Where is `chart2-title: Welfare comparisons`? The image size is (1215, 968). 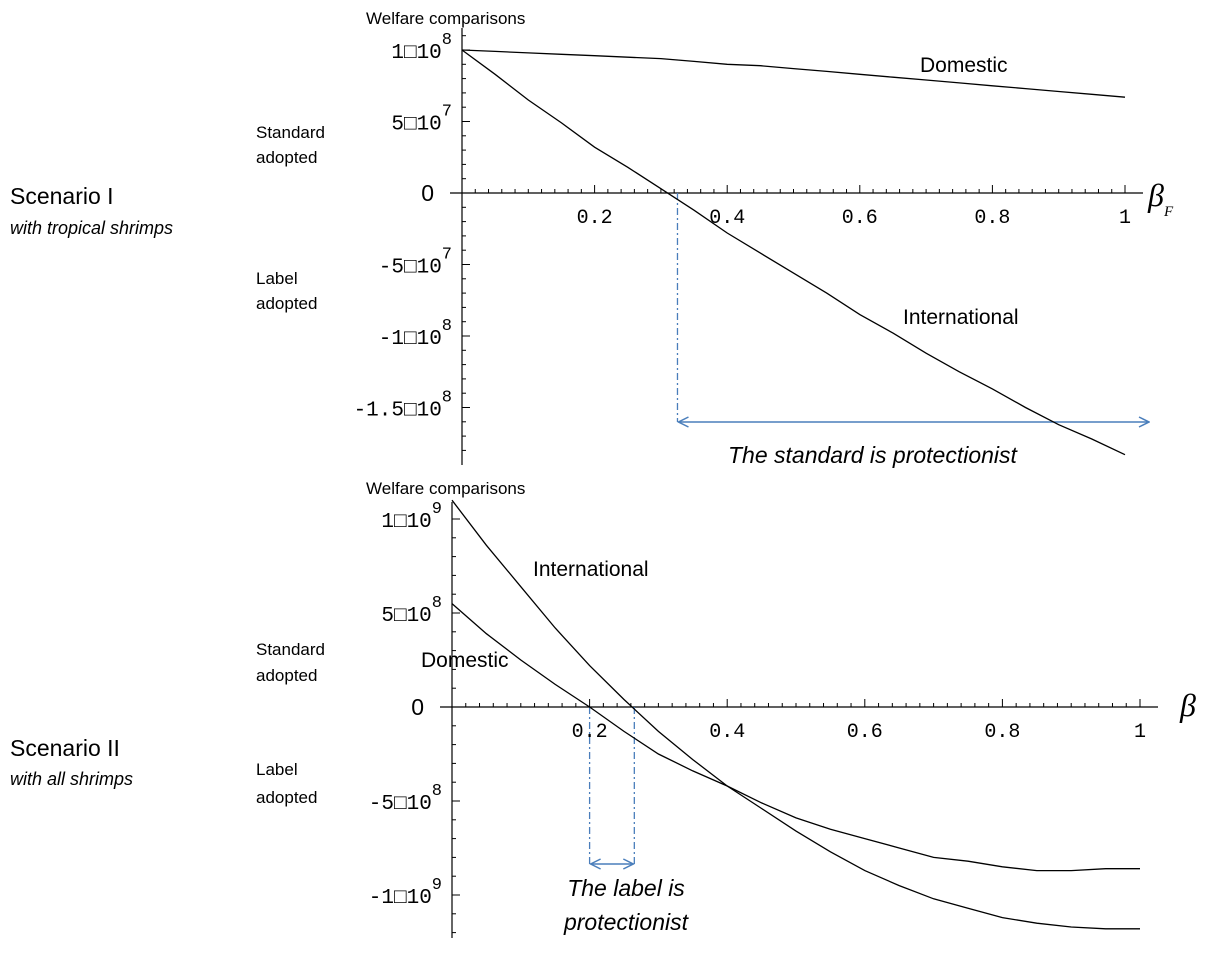 chart2-title: Welfare comparisons is located at coordinates (445, 488).